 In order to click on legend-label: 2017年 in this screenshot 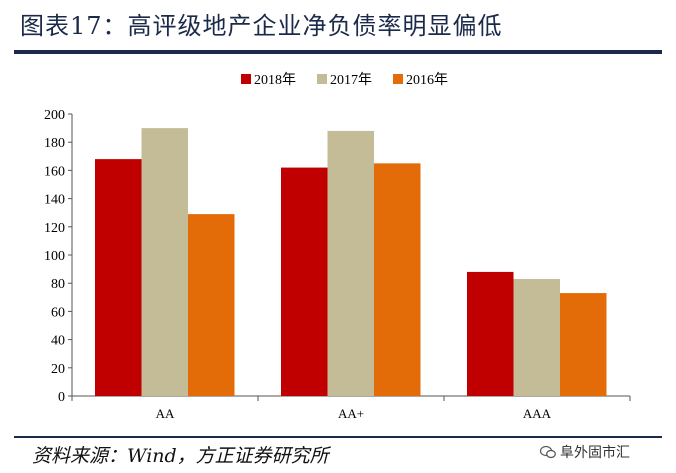, I will do `click(351, 80)`.